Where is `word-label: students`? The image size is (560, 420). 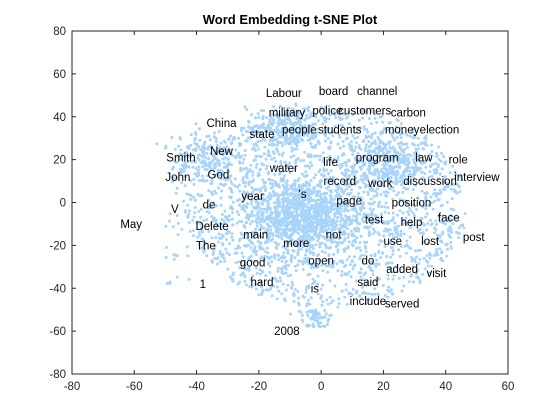
word-label: students is located at coordinates (340, 131).